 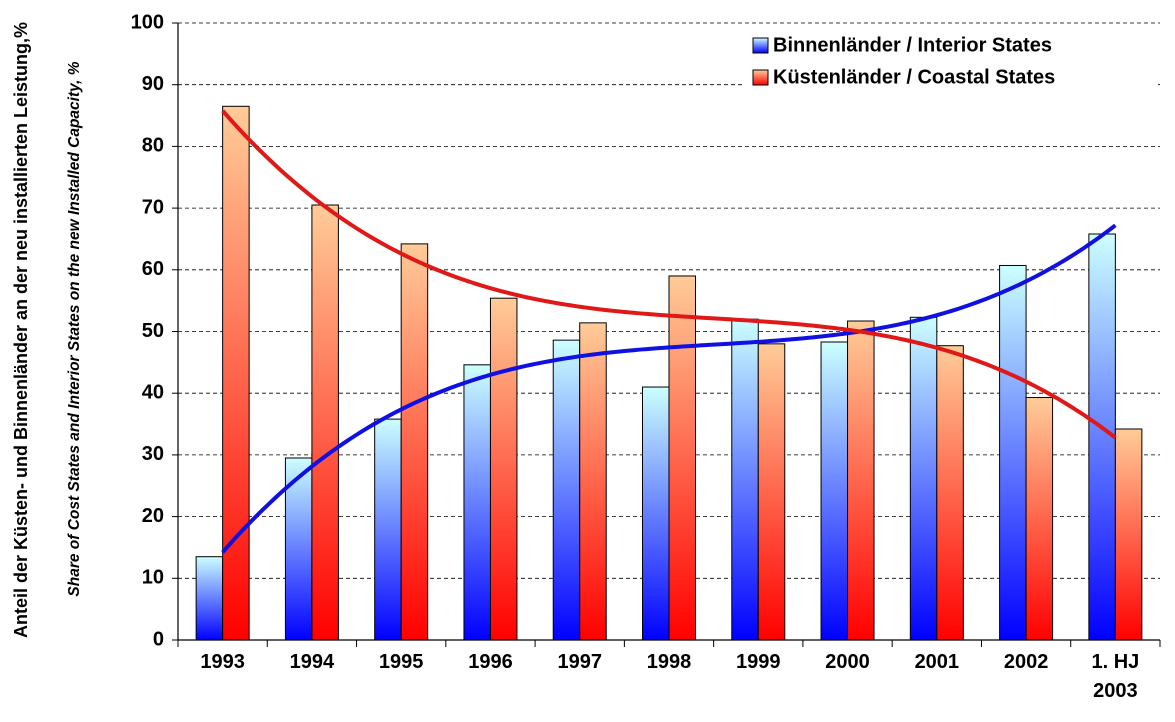 I want to click on y-tick-label: 100, so click(x=147, y=22).